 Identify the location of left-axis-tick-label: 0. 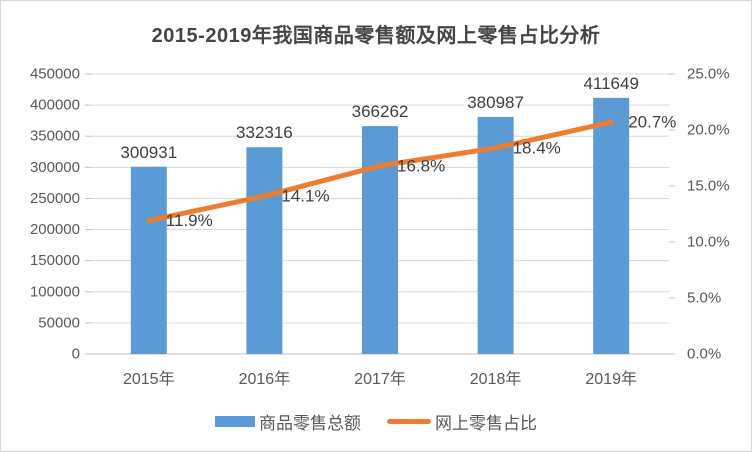
(76, 354).